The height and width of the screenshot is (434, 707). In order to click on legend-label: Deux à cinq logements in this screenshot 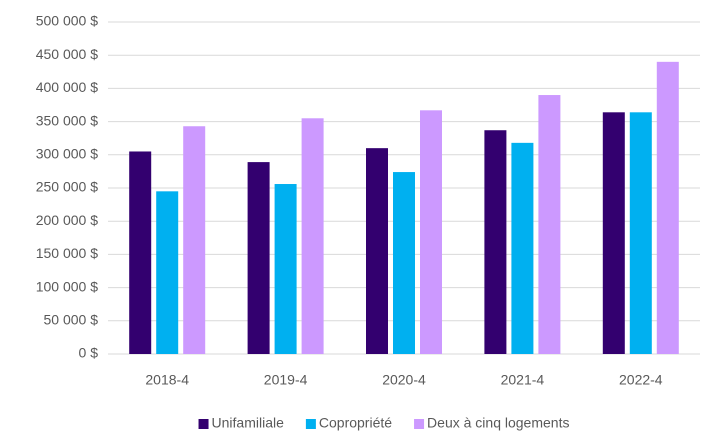, I will do `click(498, 423)`.